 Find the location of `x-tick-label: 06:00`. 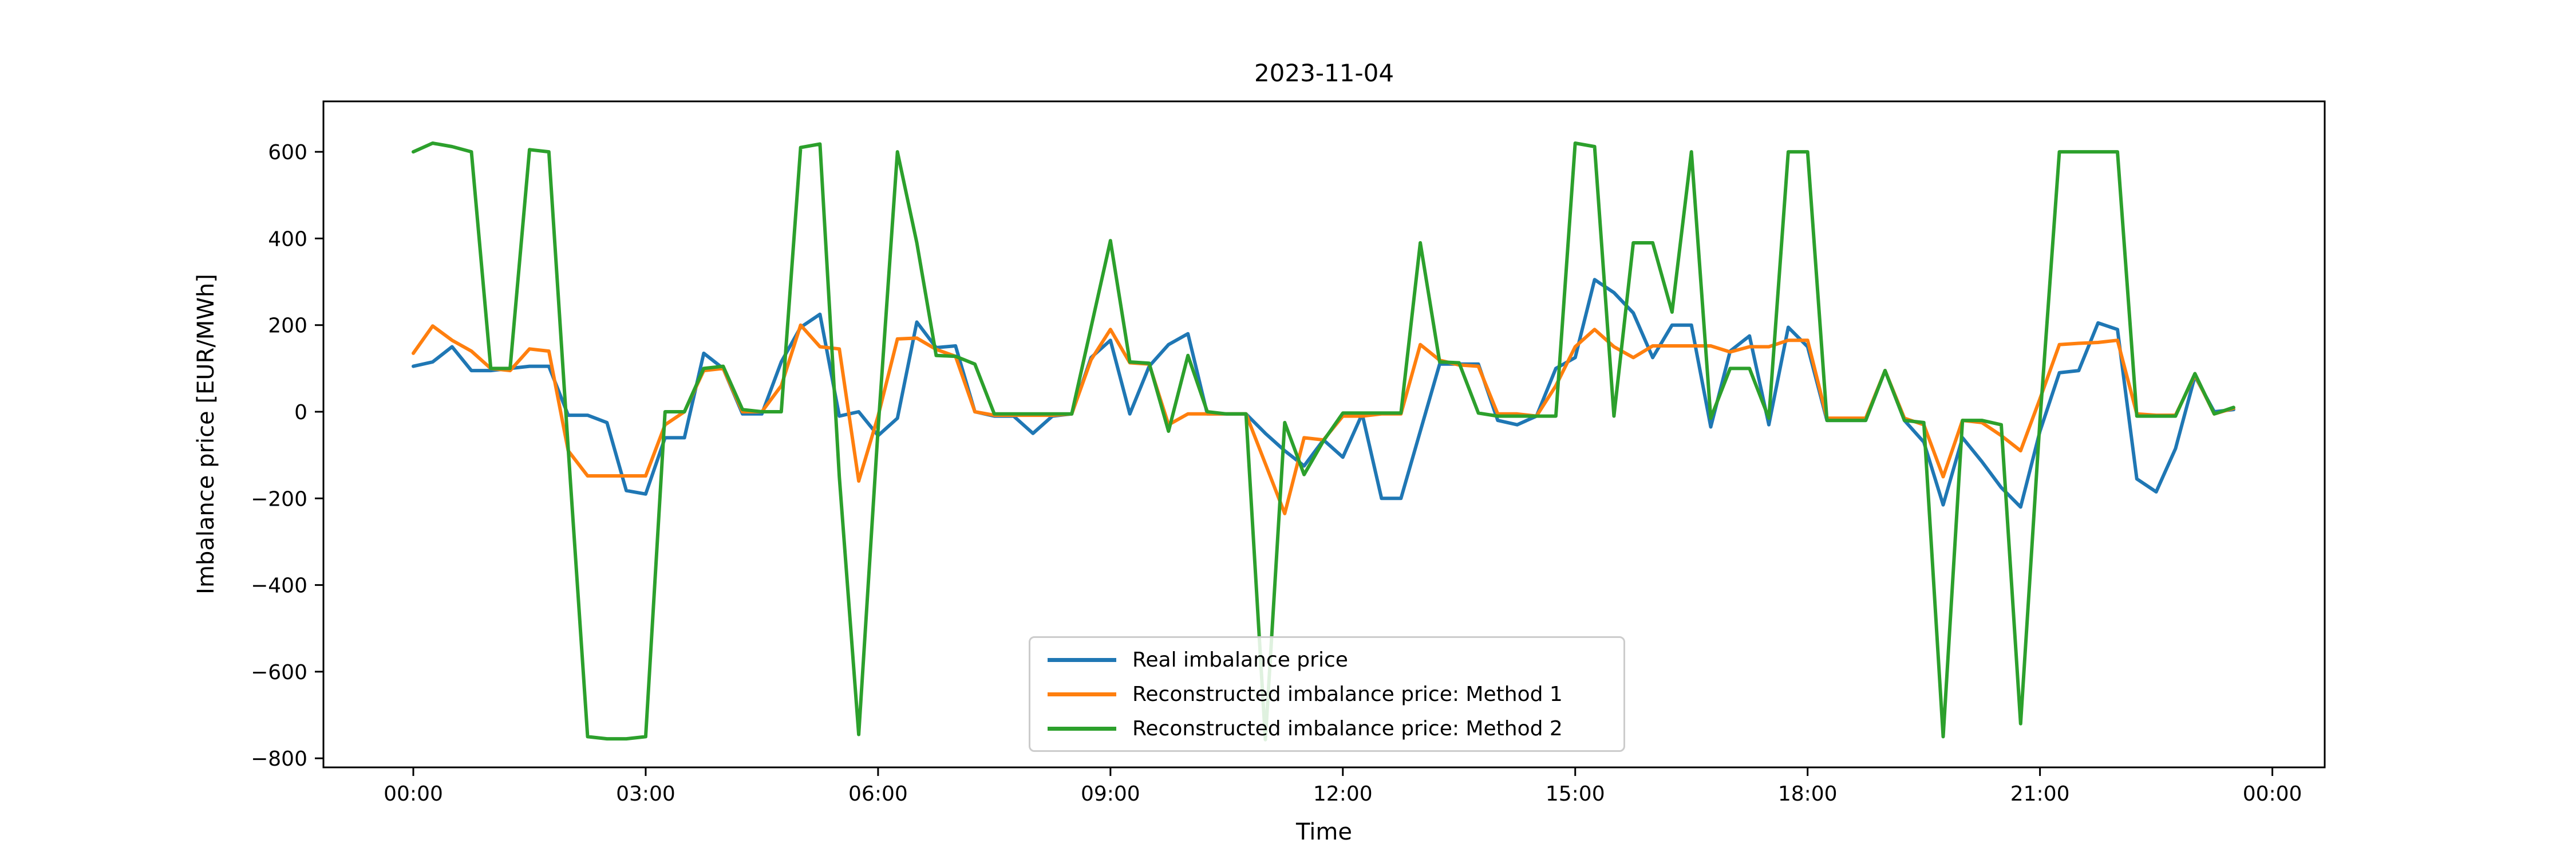

x-tick-label: 06:00 is located at coordinates (878, 794).